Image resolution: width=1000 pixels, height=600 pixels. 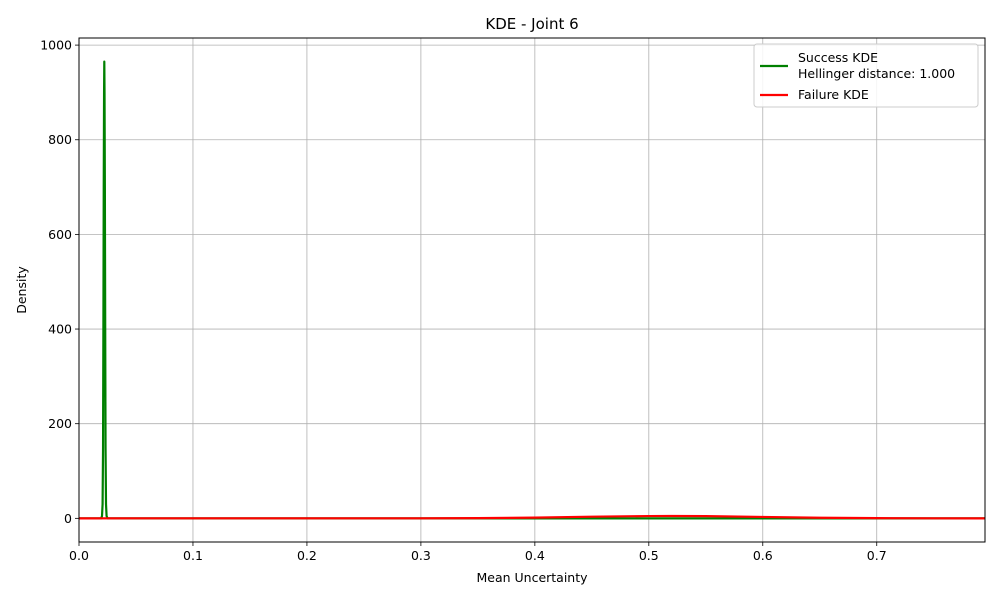 What do you see at coordinates (68, 518) in the screenshot?
I see `y-tick-label: 0` at bounding box center [68, 518].